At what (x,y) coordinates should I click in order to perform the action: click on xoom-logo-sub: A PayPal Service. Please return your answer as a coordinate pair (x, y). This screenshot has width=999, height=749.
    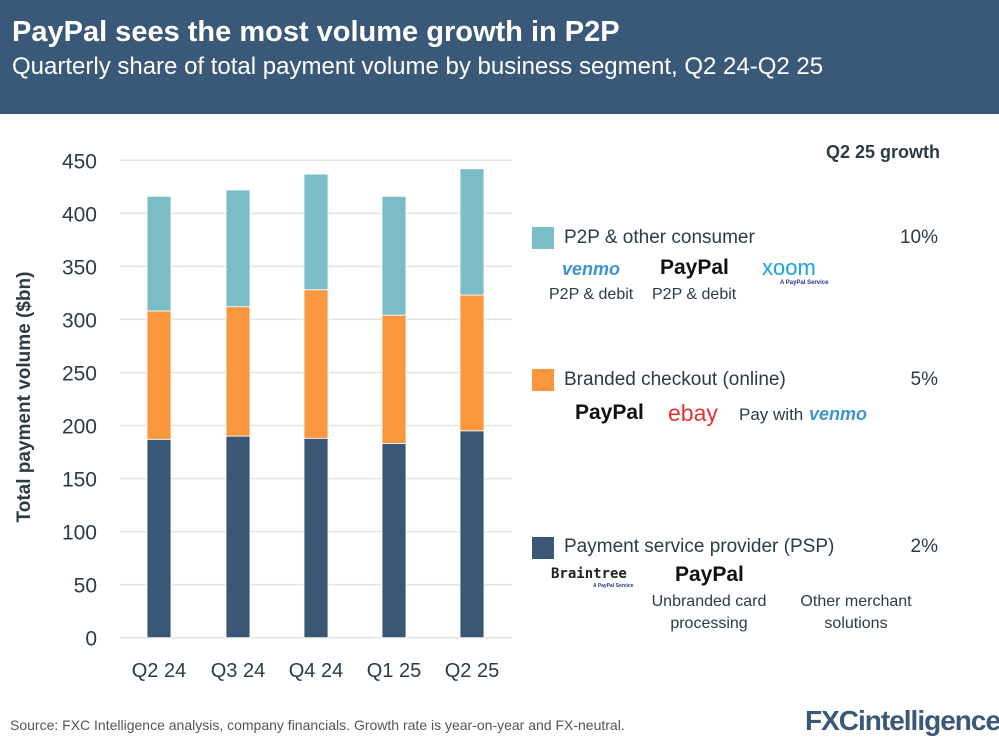
    Looking at the image, I should click on (804, 283).